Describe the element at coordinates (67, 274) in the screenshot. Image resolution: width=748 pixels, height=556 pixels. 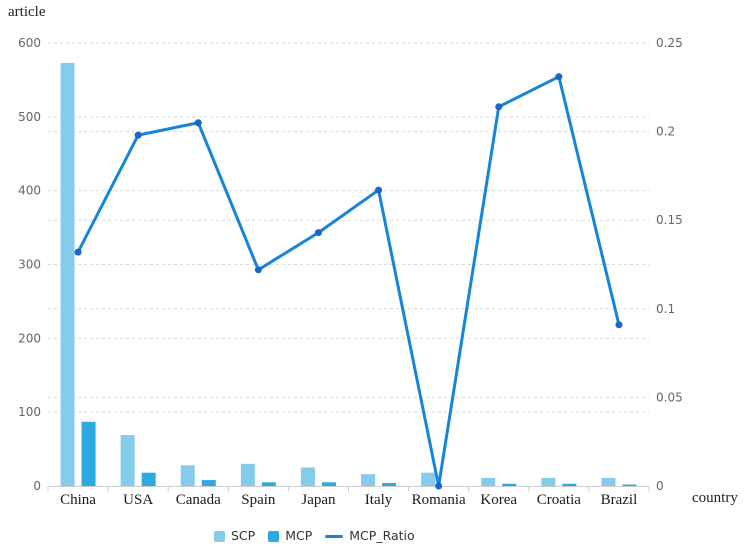
I see `bar-scp-china` at that location.